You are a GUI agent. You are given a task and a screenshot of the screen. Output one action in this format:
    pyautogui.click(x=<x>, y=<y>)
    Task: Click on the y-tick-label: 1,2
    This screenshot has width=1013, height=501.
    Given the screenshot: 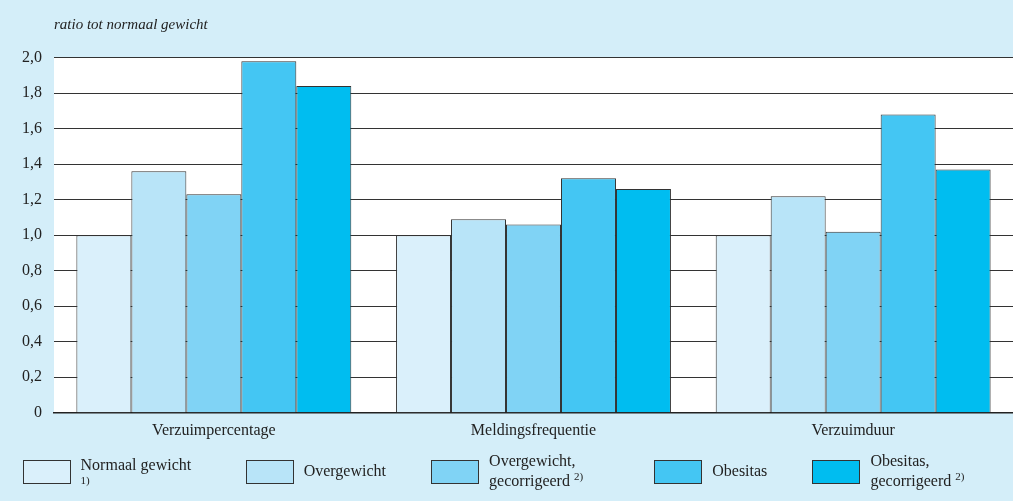 What is the action you would take?
    pyautogui.click(x=32, y=198)
    